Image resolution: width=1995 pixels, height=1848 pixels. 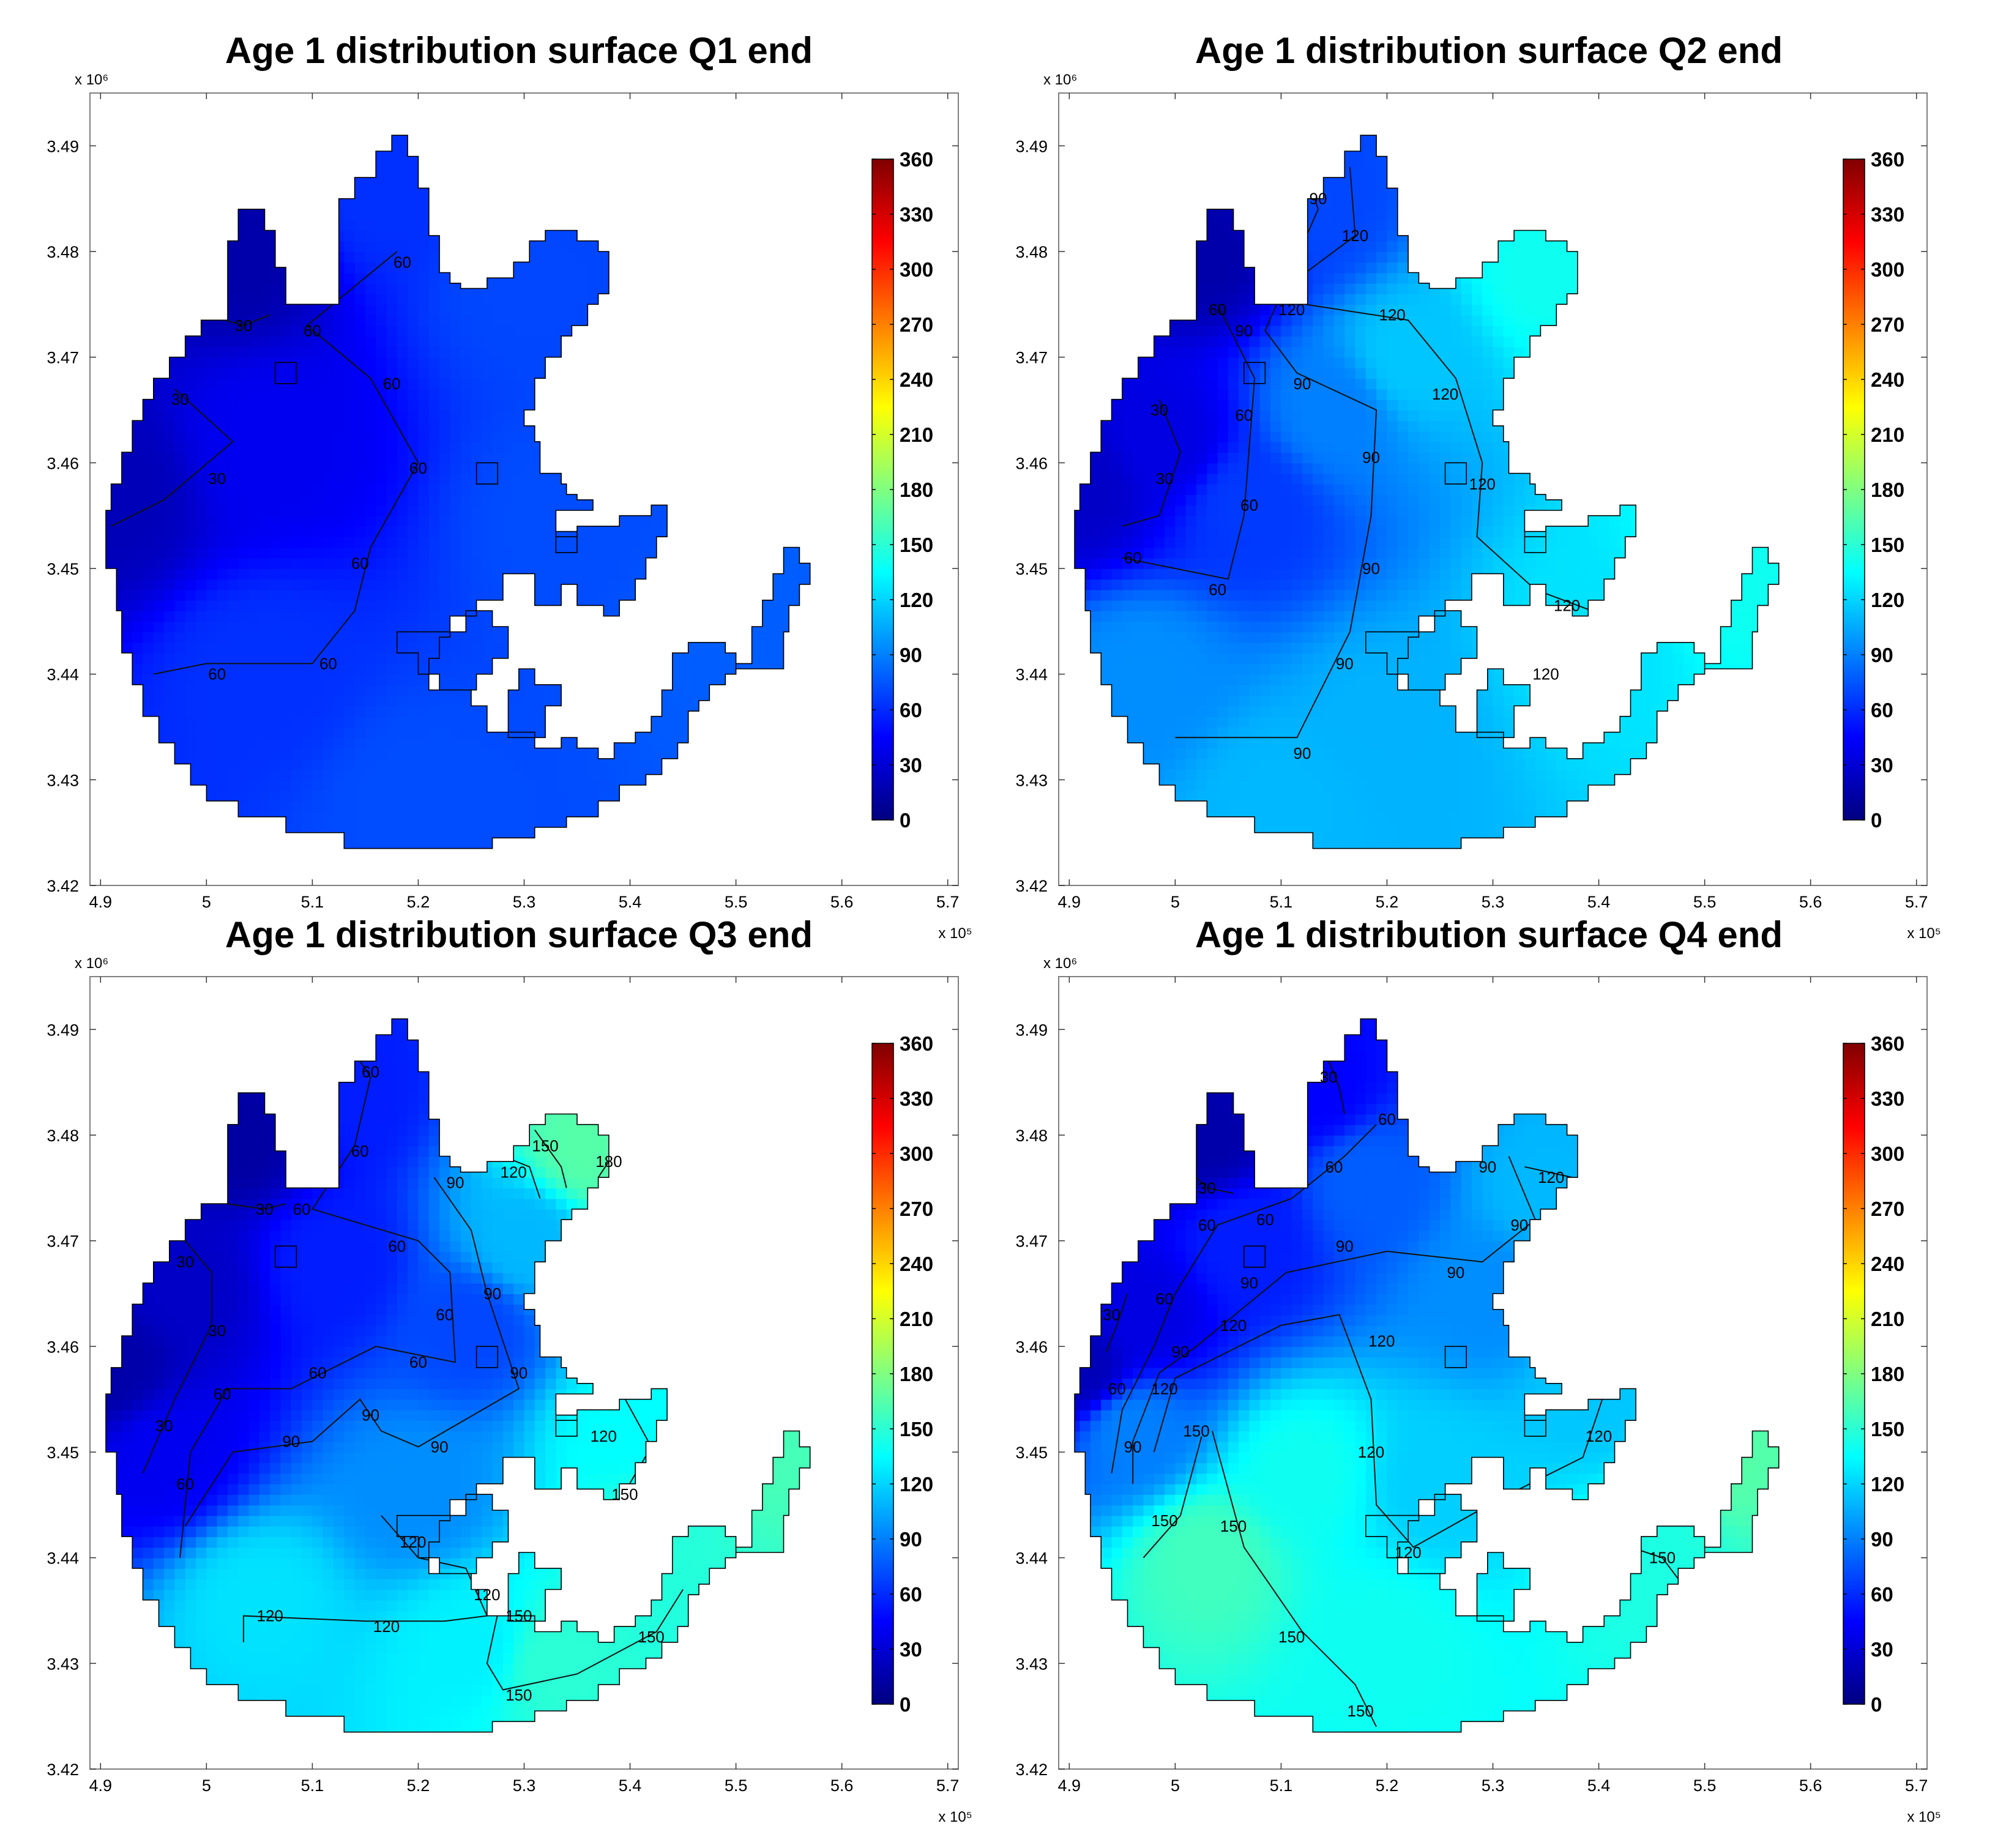 What do you see at coordinates (1810, 902) in the screenshot?
I see `x-tick-label: 5.6` at bounding box center [1810, 902].